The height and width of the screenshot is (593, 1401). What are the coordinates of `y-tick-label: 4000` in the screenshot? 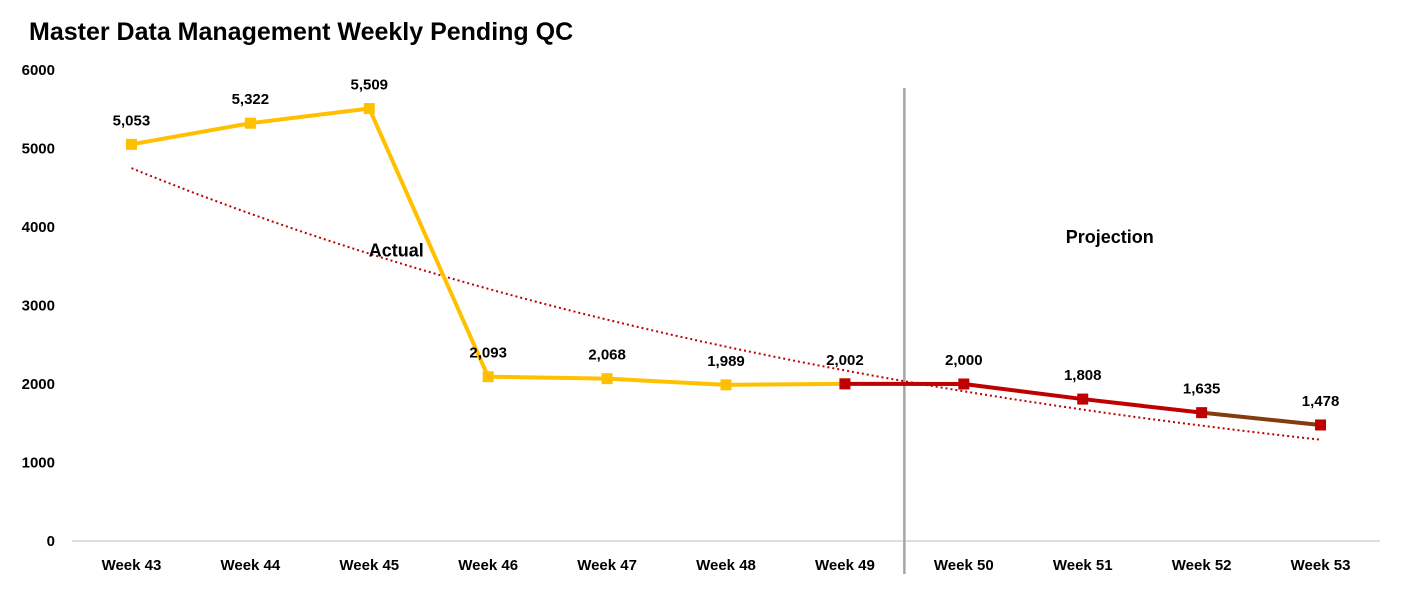 It's located at (38, 227).